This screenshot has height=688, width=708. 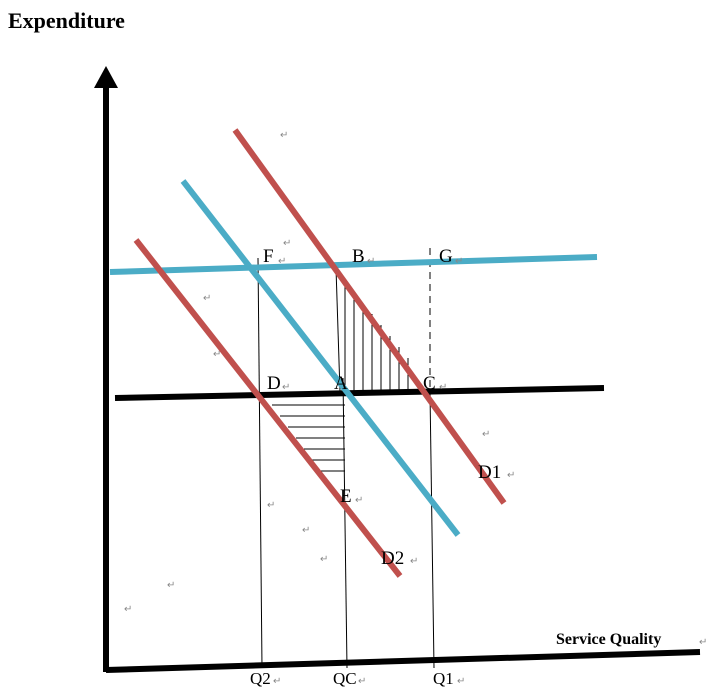 I want to click on return-mark-qc: ↵, so click(x=362, y=681).